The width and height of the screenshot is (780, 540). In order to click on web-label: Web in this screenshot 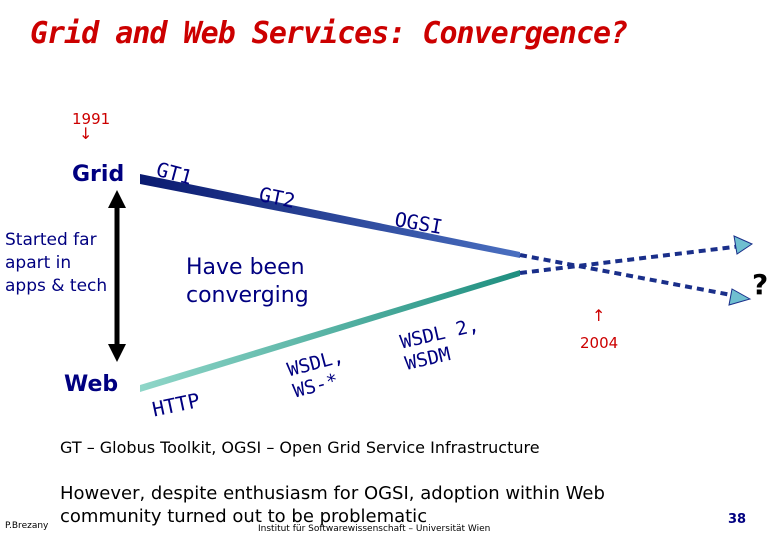, I will do `click(91, 384)`.